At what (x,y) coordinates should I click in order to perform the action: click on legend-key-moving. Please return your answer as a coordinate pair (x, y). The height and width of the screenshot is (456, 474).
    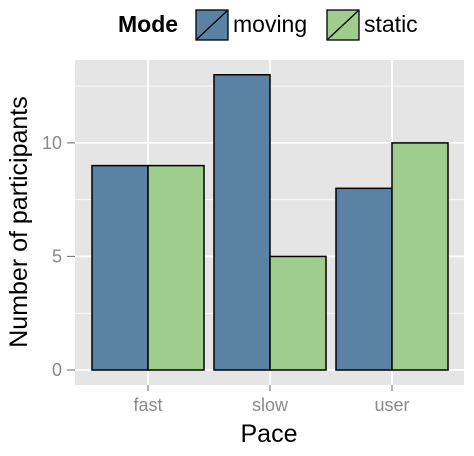
    Looking at the image, I should click on (212, 25).